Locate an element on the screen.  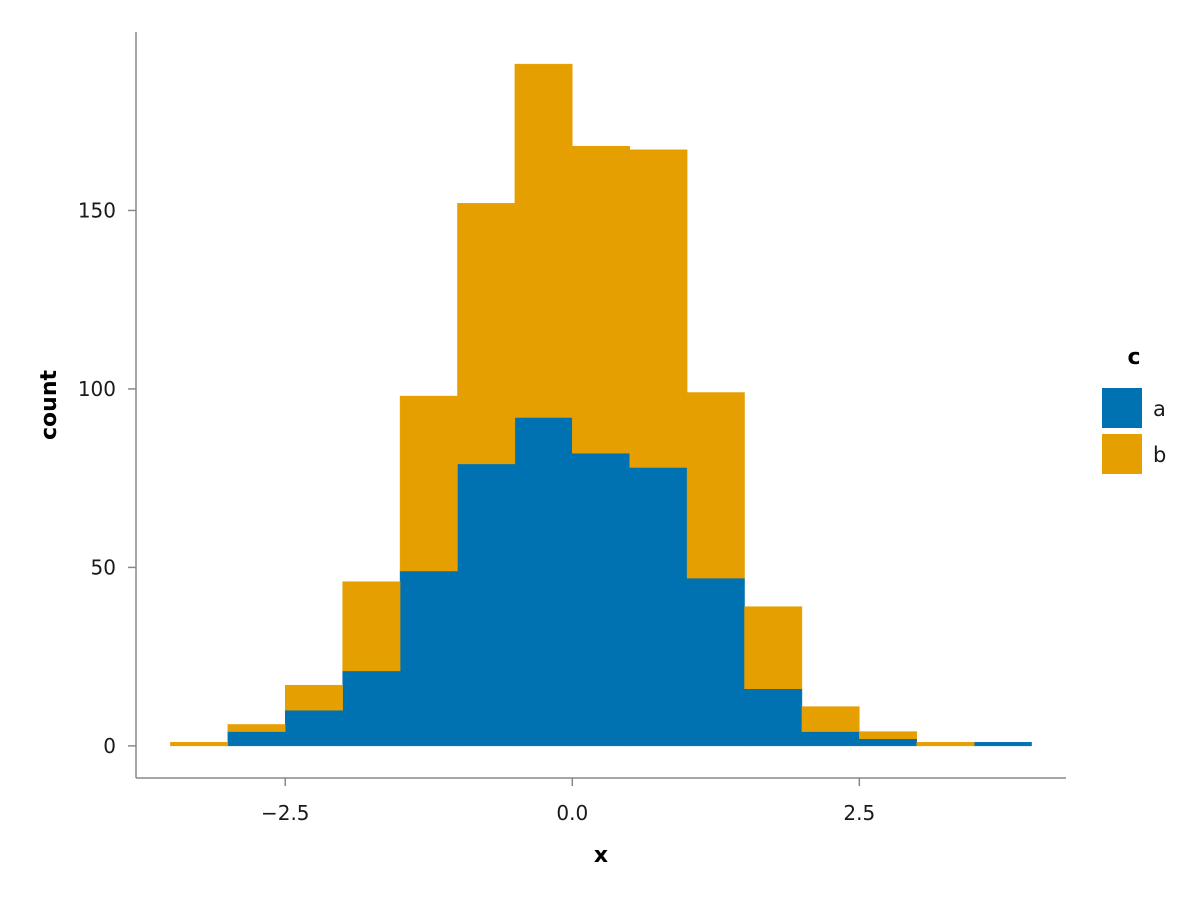
legend-title: c is located at coordinates (1133, 357).